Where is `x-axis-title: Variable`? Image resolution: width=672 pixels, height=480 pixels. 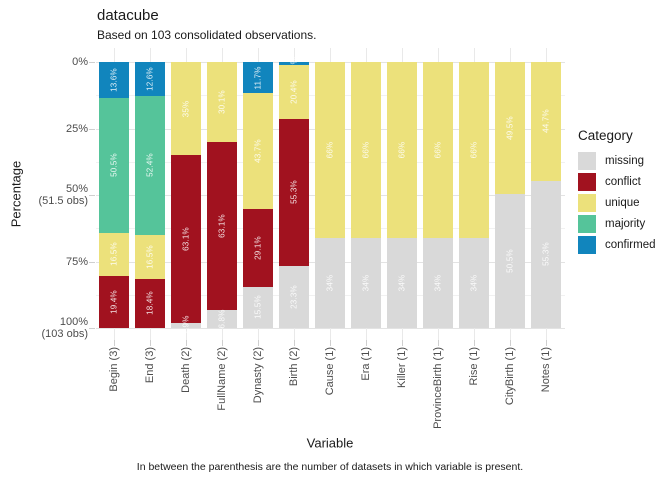
x-axis-title: Variable is located at coordinates (330, 443).